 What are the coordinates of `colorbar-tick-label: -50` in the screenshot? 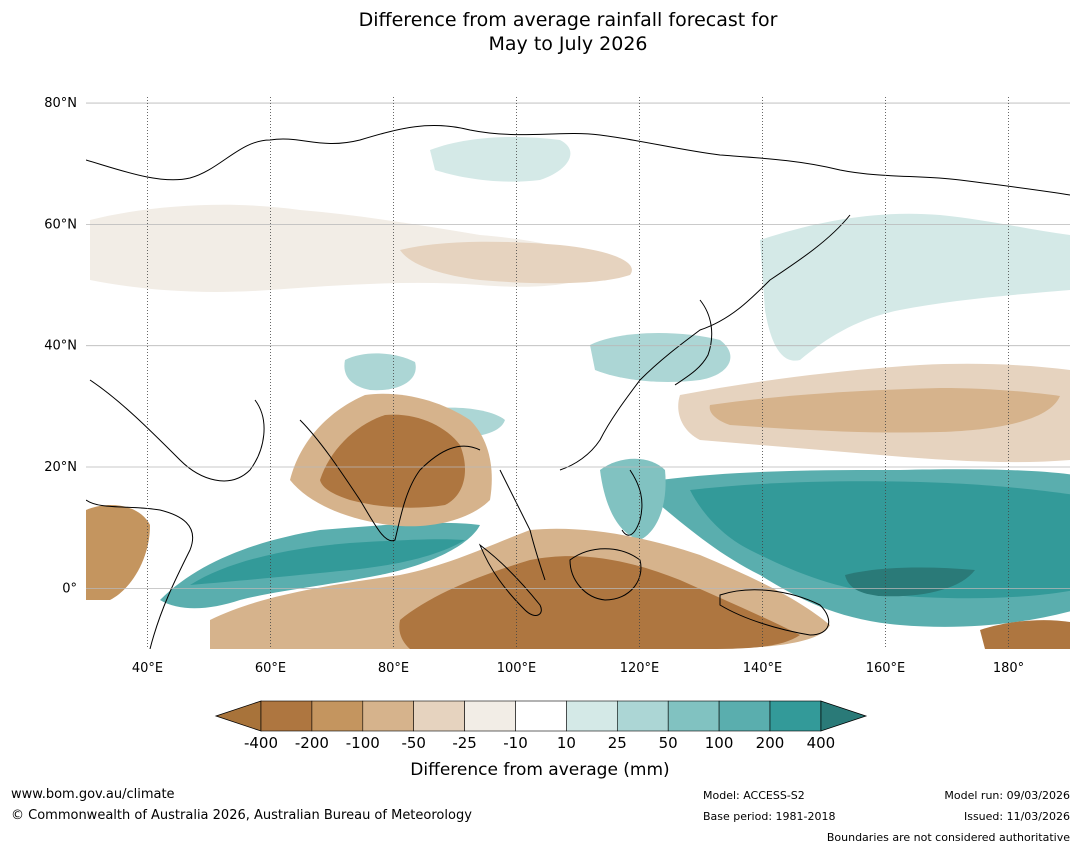 It's located at (413, 743).